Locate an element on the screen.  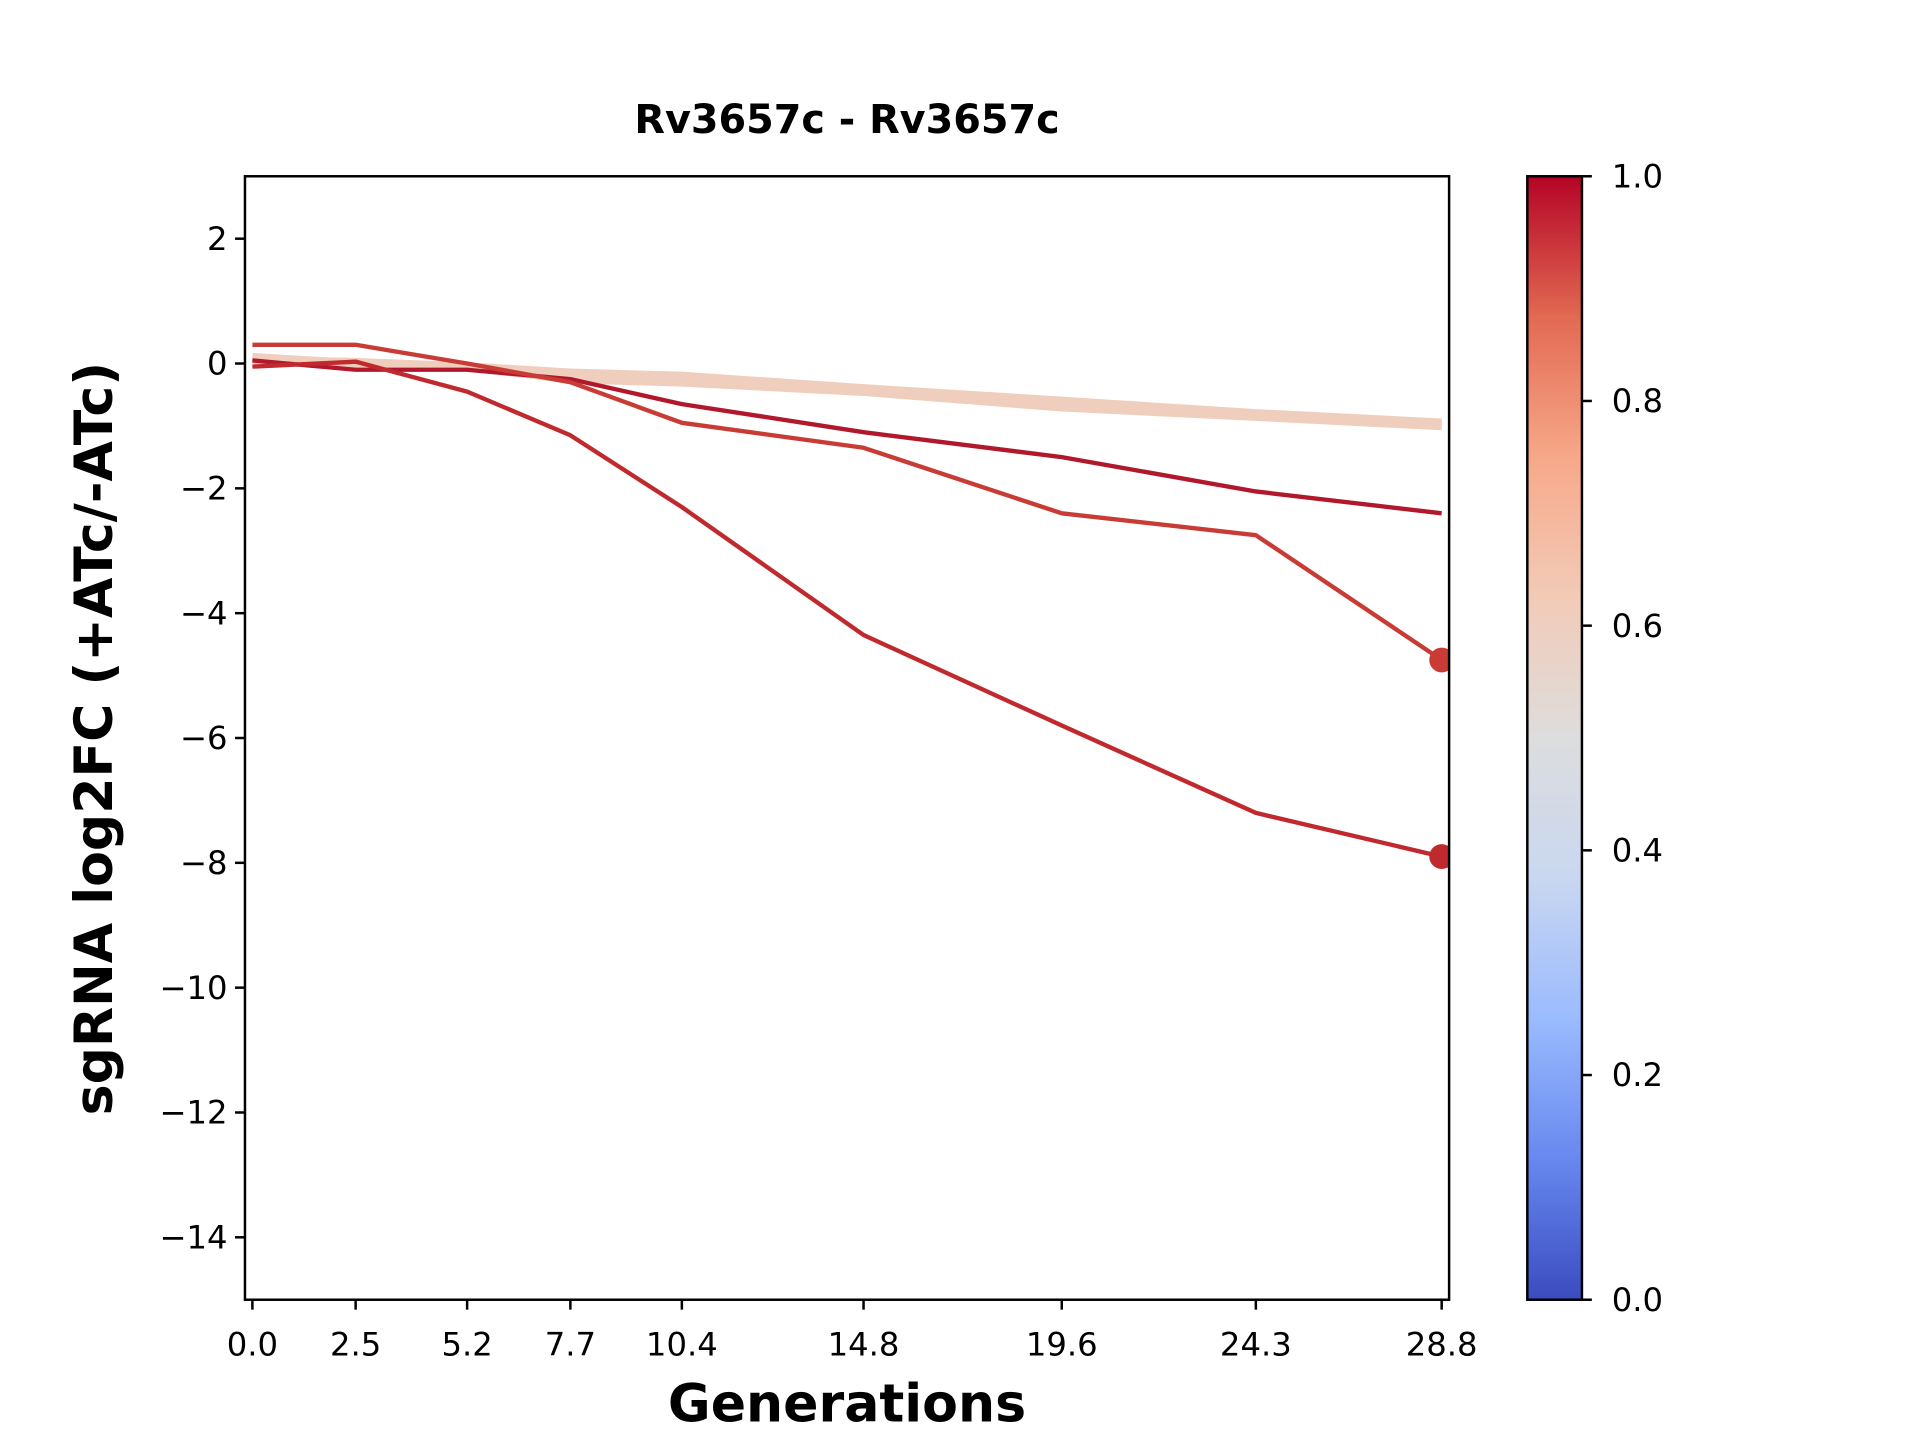
x-tick-label: 2.5 is located at coordinates (355, 1345).